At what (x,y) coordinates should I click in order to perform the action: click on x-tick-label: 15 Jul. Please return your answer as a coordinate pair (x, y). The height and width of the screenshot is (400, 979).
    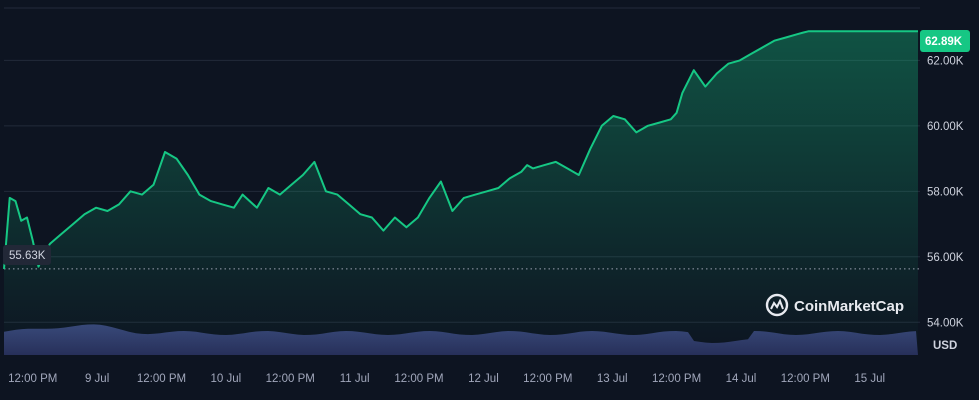
    Looking at the image, I should click on (869, 379).